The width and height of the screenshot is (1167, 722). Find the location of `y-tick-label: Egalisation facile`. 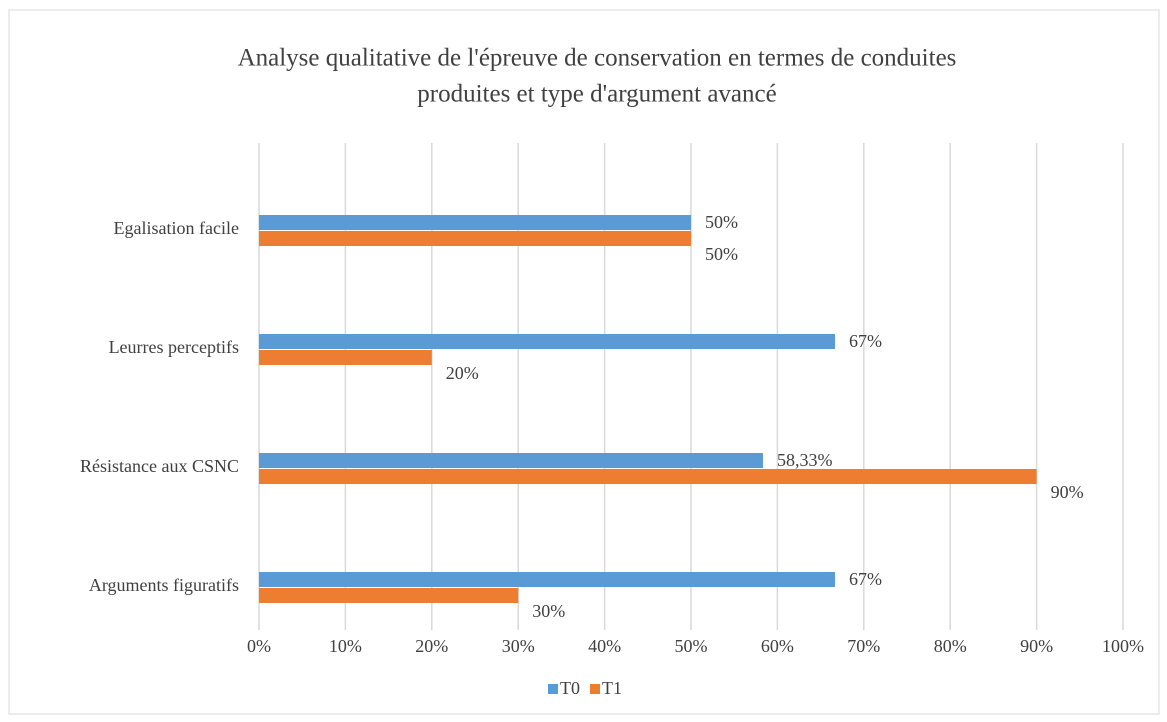

y-tick-label: Egalisation facile is located at coordinates (176, 228).